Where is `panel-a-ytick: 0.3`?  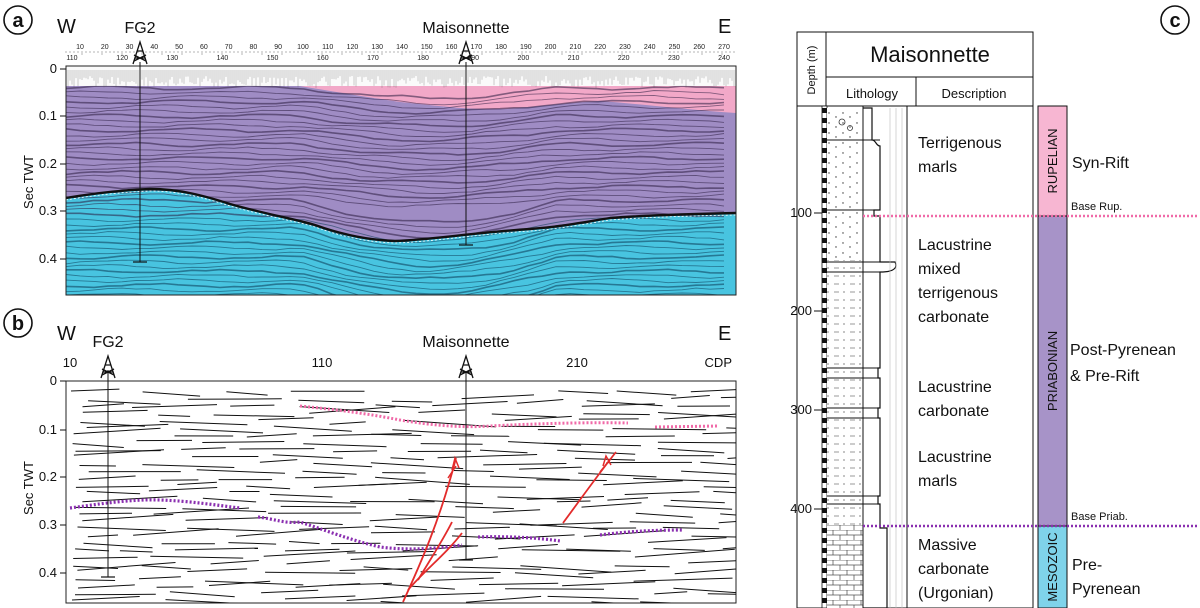 panel-a-ytick: 0.3 is located at coordinates (48, 210).